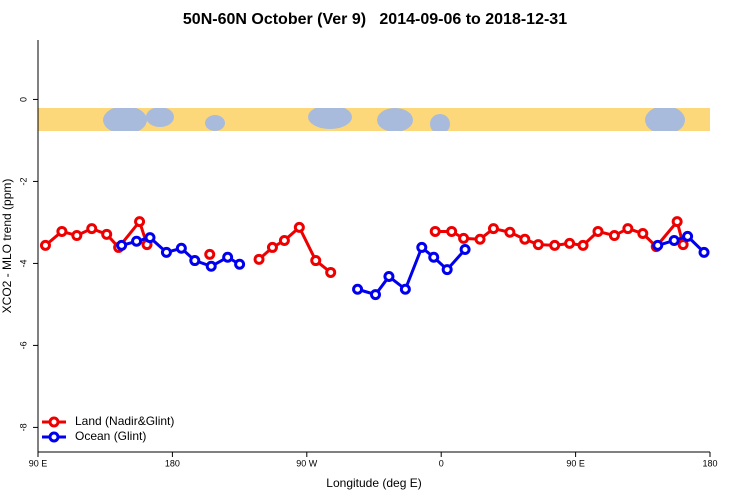 The width and height of the screenshot is (750, 500). What do you see at coordinates (307, 463) in the screenshot?
I see `x-tick-label: 90 W` at bounding box center [307, 463].